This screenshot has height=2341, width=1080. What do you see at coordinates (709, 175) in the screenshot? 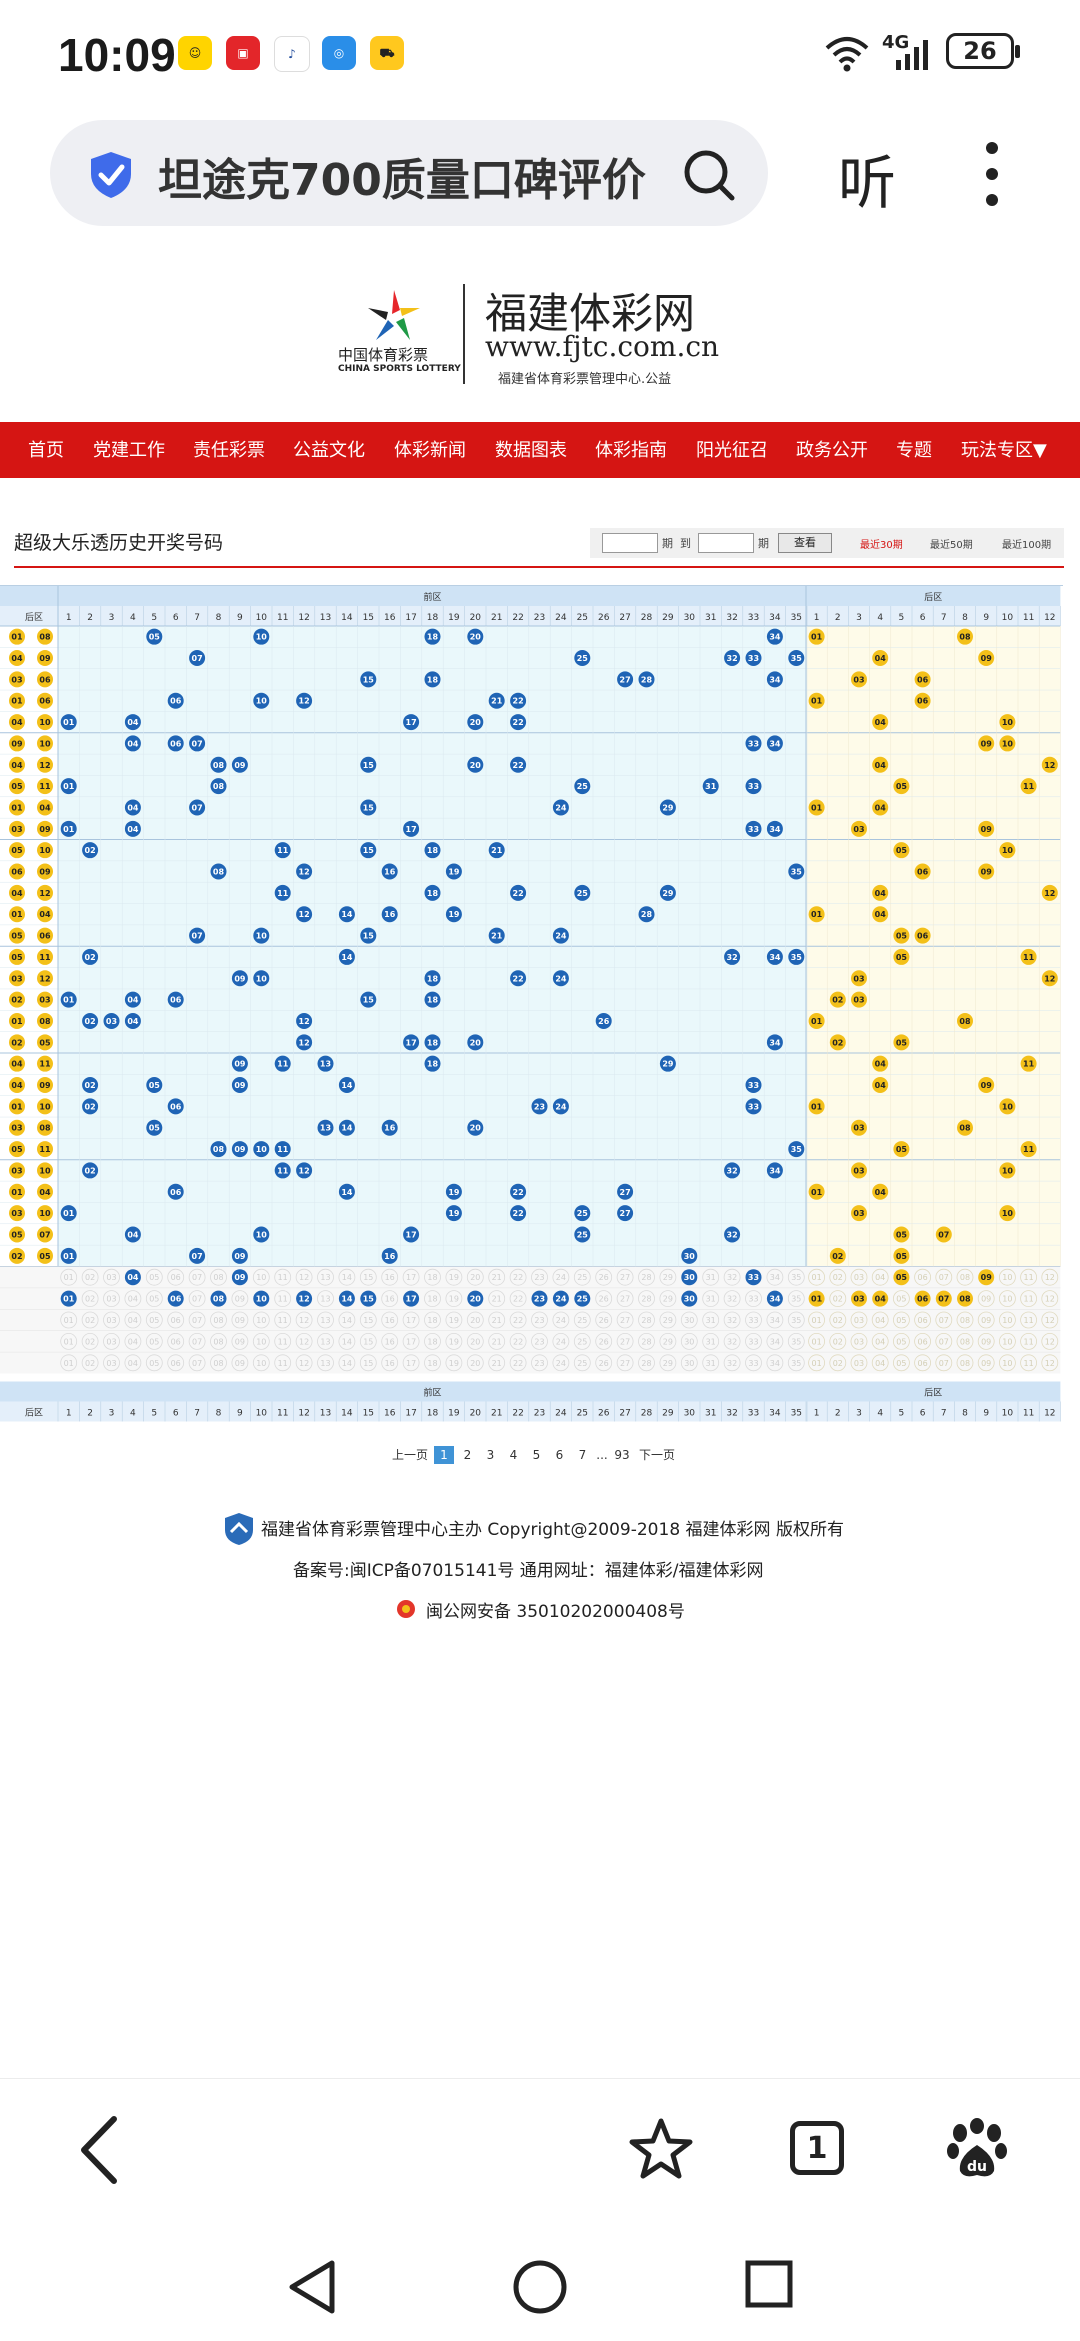
I see `search-icon` at bounding box center [709, 175].